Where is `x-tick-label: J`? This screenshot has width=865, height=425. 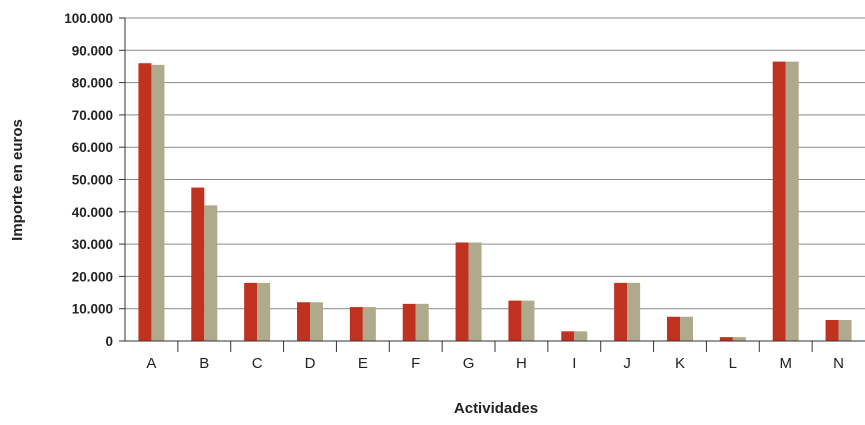
x-tick-label: J is located at coordinates (627, 363).